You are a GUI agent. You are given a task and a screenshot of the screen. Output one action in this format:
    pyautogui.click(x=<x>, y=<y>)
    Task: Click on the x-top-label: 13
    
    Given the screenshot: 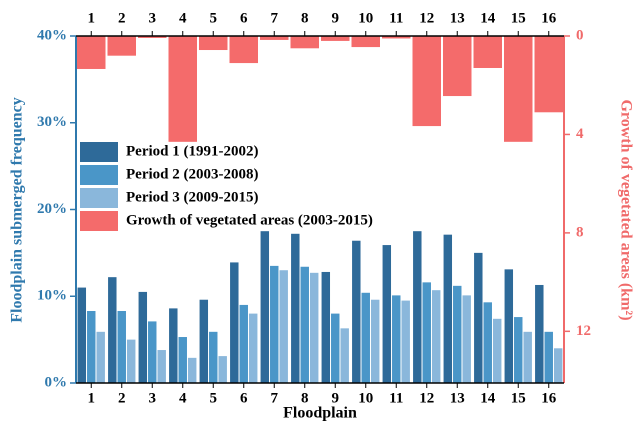 What is the action you would take?
    pyautogui.click(x=457, y=18)
    